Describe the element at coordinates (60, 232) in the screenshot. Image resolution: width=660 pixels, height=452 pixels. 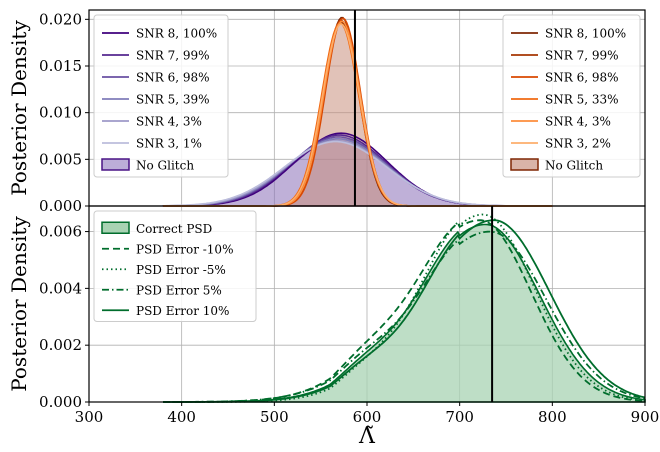
I see `y-tick-label: 0.006` at that location.